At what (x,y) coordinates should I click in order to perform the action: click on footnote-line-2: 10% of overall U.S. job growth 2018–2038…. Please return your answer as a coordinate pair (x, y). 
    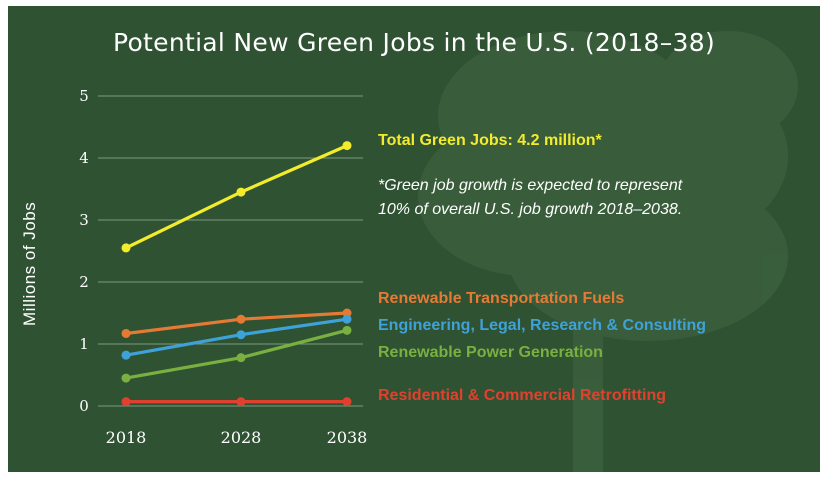
    Looking at the image, I should click on (598, 210).